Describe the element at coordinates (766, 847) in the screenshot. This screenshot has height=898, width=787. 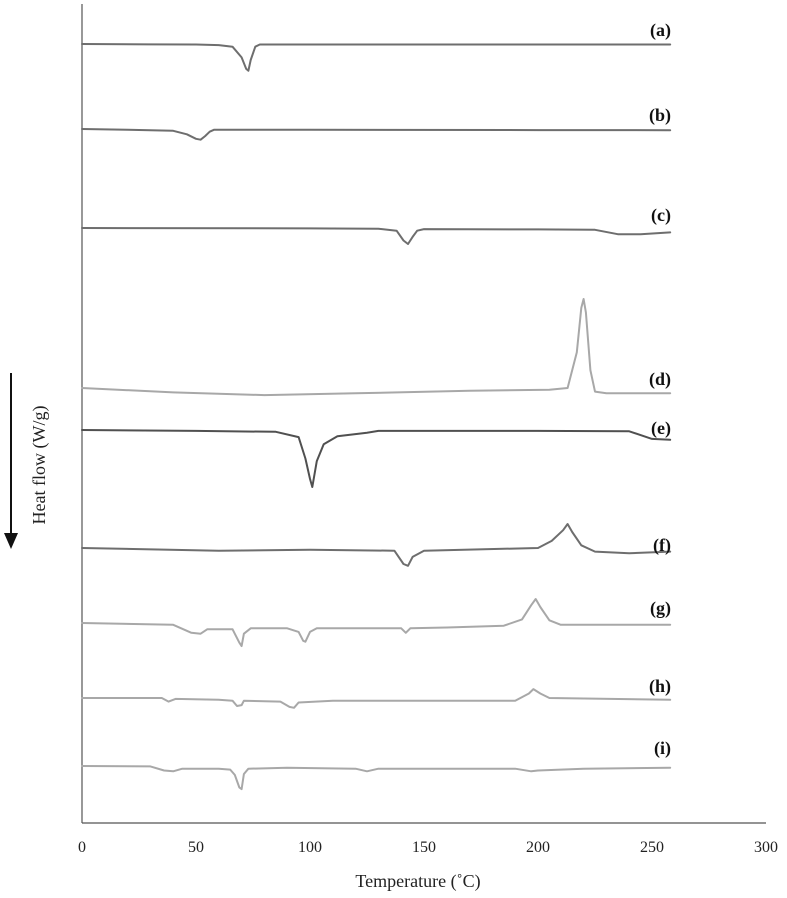
I see `x-tick-label: 300` at that location.